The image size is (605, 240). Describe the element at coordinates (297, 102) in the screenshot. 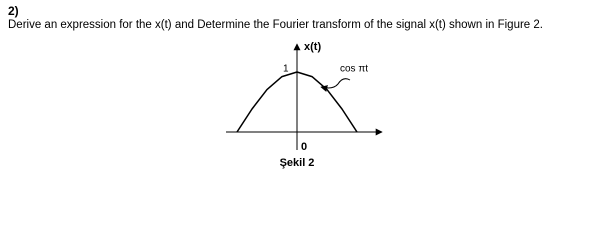

I see `cosine-pulse` at that location.